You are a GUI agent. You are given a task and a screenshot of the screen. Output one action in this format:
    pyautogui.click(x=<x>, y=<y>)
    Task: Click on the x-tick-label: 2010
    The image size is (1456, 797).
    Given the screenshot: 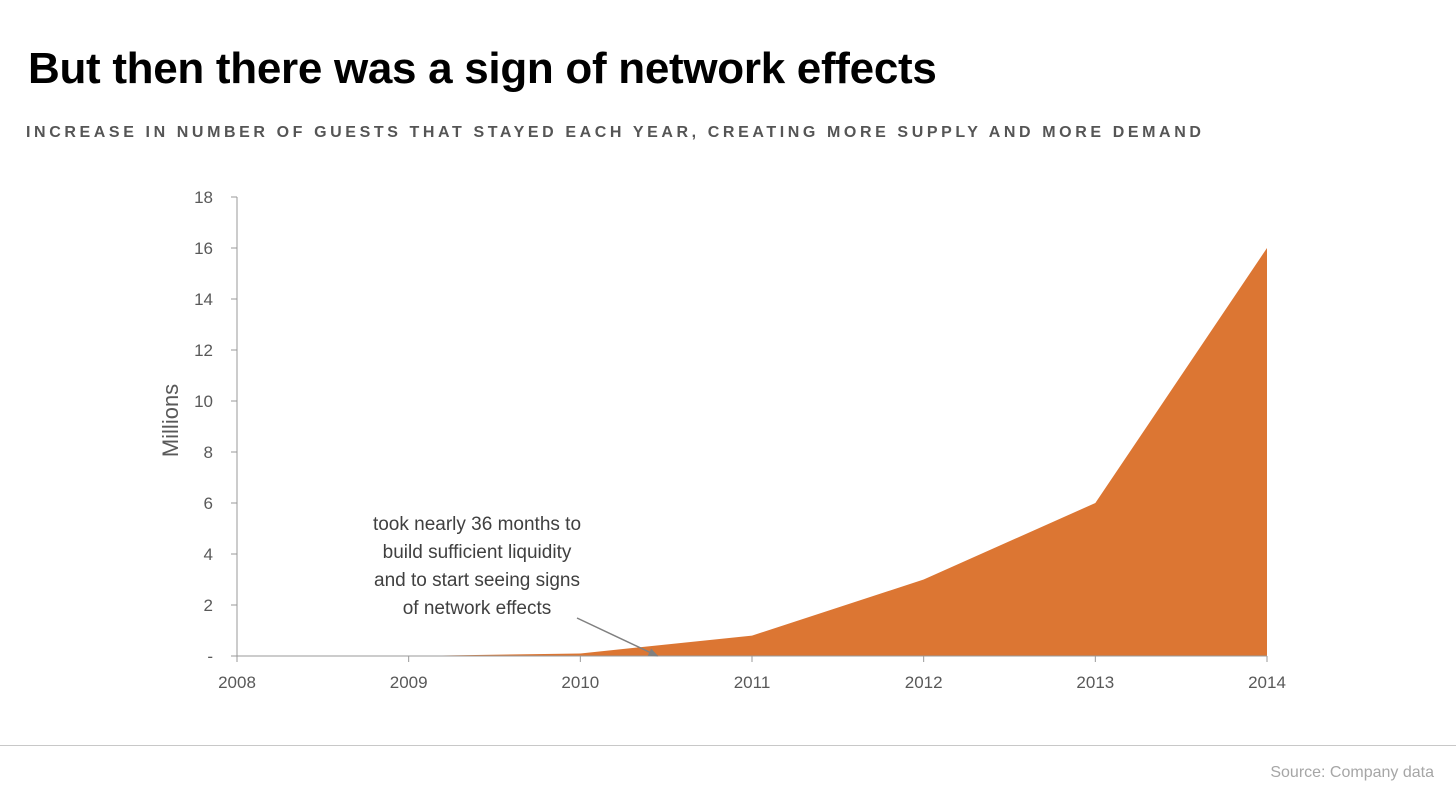 What is the action you would take?
    pyautogui.click(x=580, y=682)
    